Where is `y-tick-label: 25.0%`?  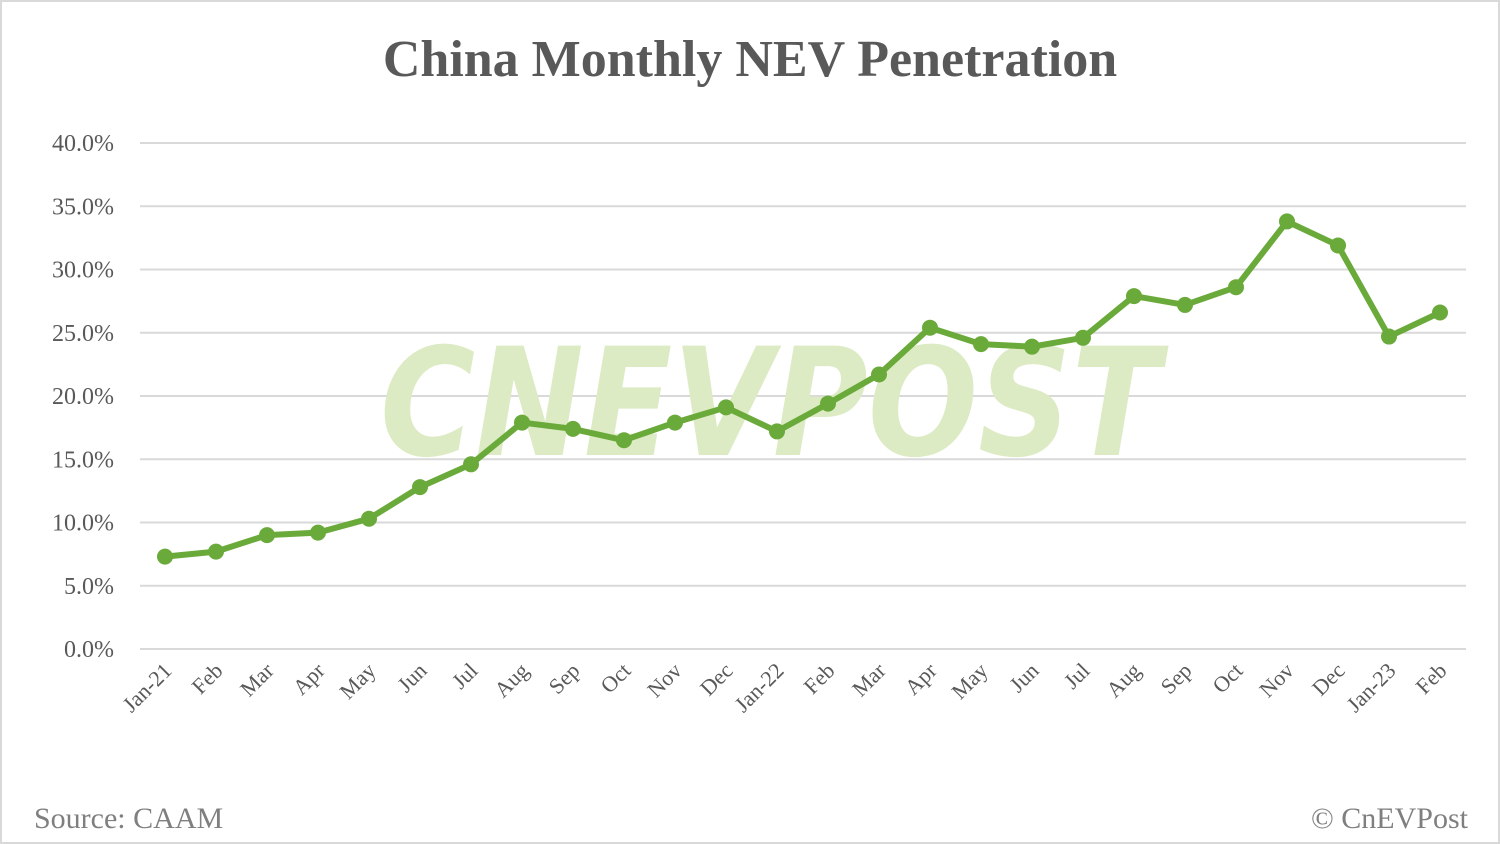
y-tick-label: 25.0% is located at coordinates (83, 334).